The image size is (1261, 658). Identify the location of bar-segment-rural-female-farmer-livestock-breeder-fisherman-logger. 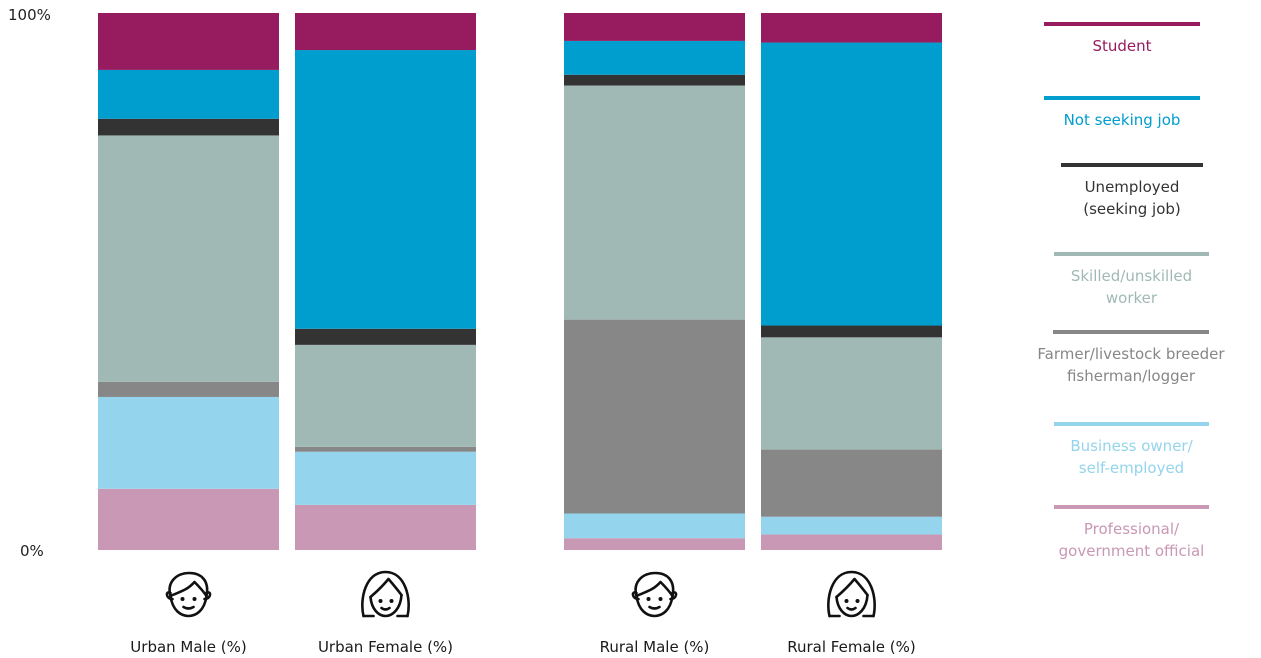
(851, 483).